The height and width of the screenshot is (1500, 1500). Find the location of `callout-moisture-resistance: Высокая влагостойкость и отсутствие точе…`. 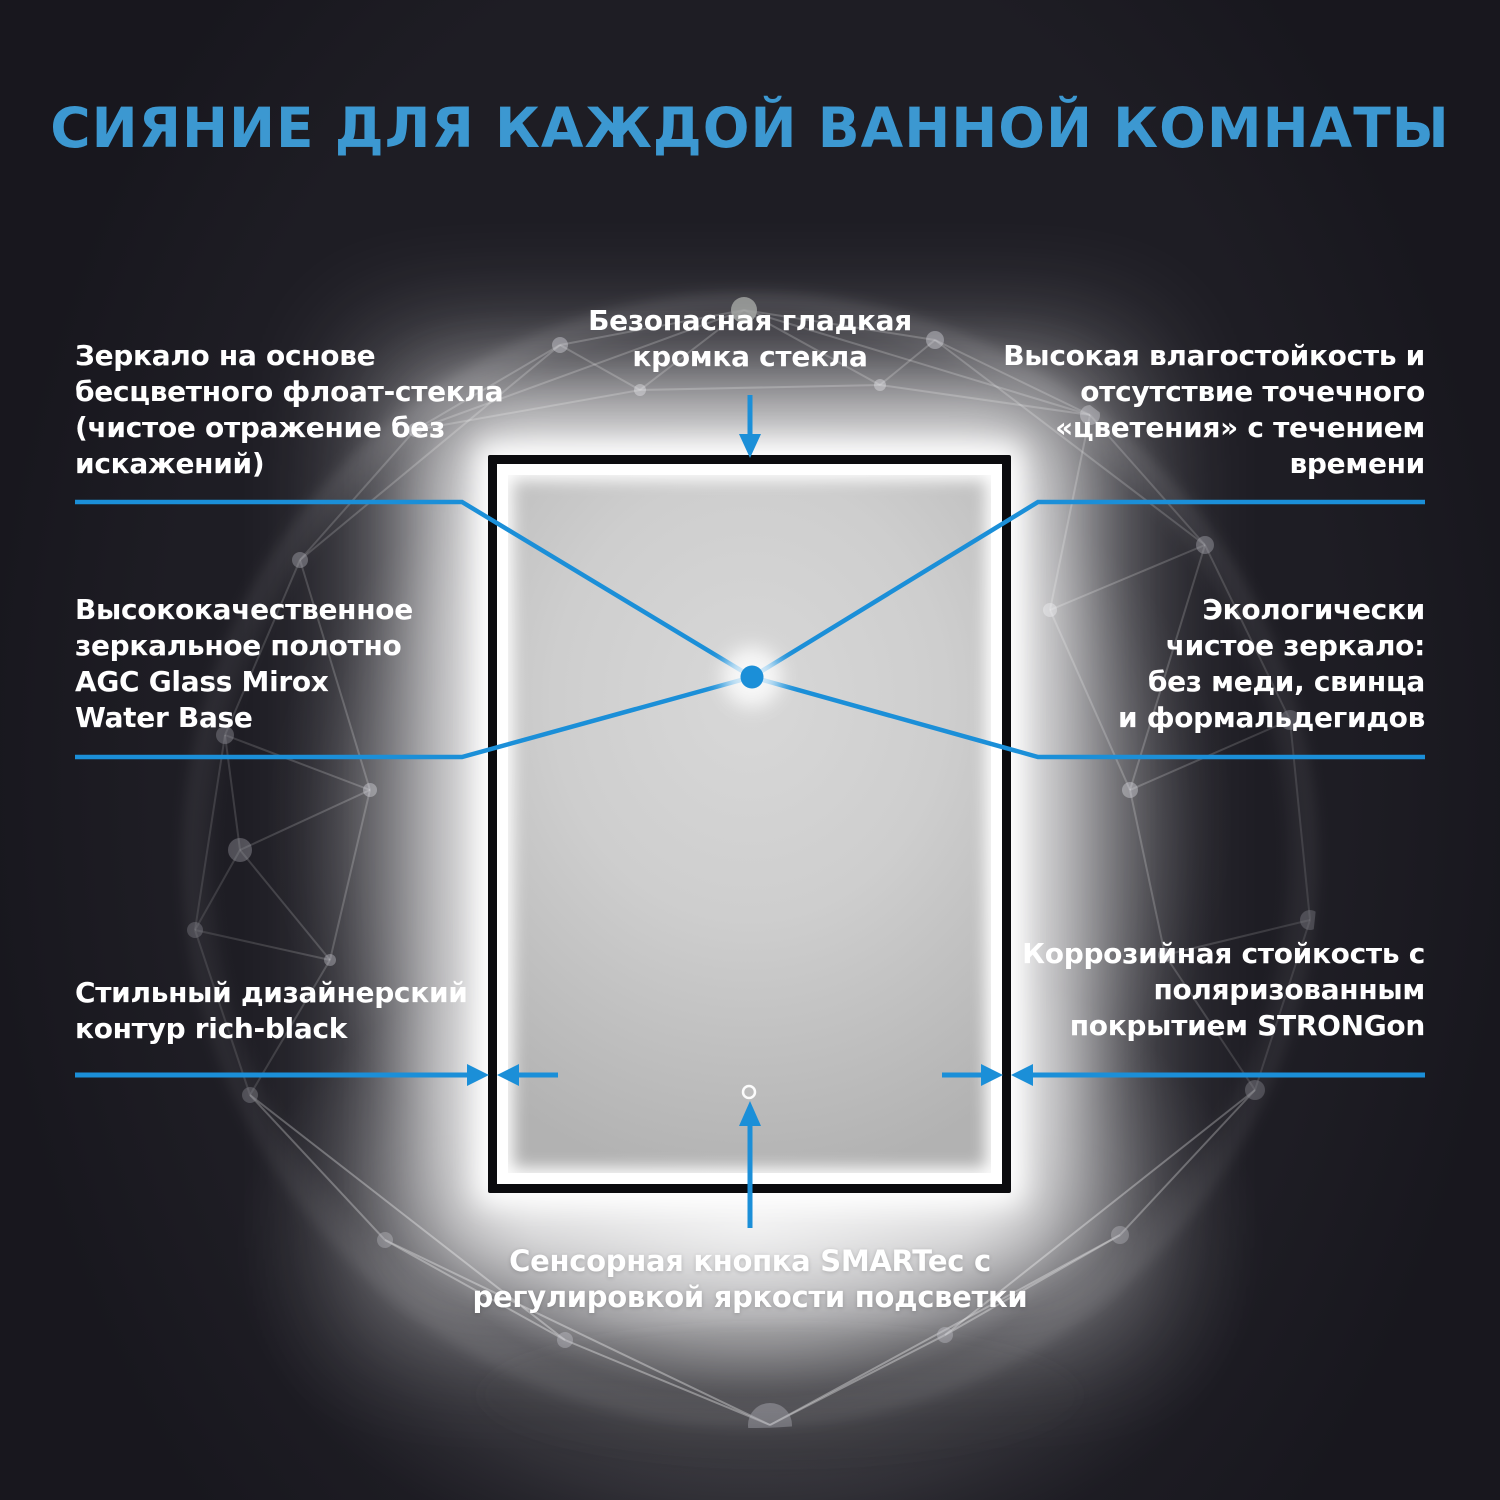

callout-moisture-resistance: Высокая влагостойкость и отсутствие точе… is located at coordinates (1214, 409).